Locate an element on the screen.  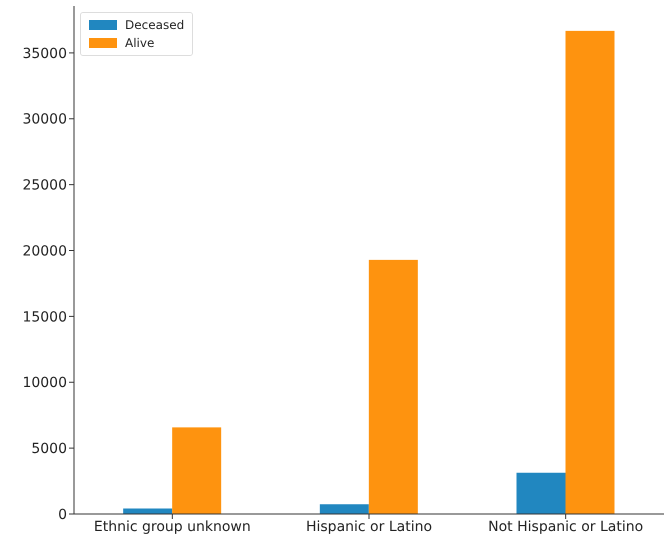
y-tick-label: 0 is located at coordinates (62, 514).